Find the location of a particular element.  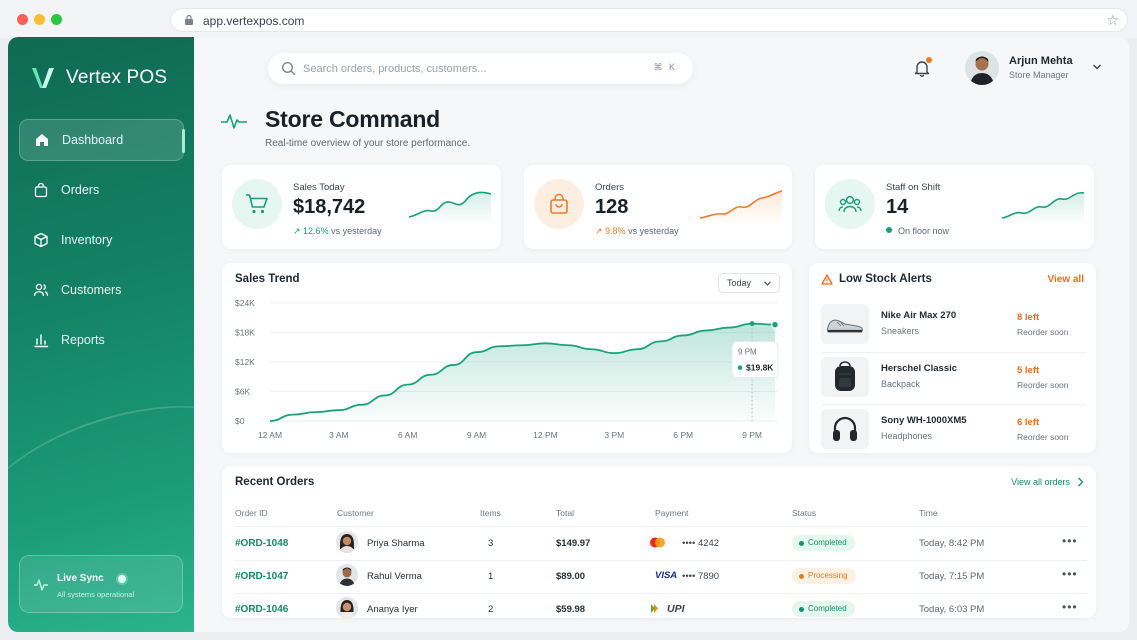

status-badge: Completed is located at coordinates (823, 543).